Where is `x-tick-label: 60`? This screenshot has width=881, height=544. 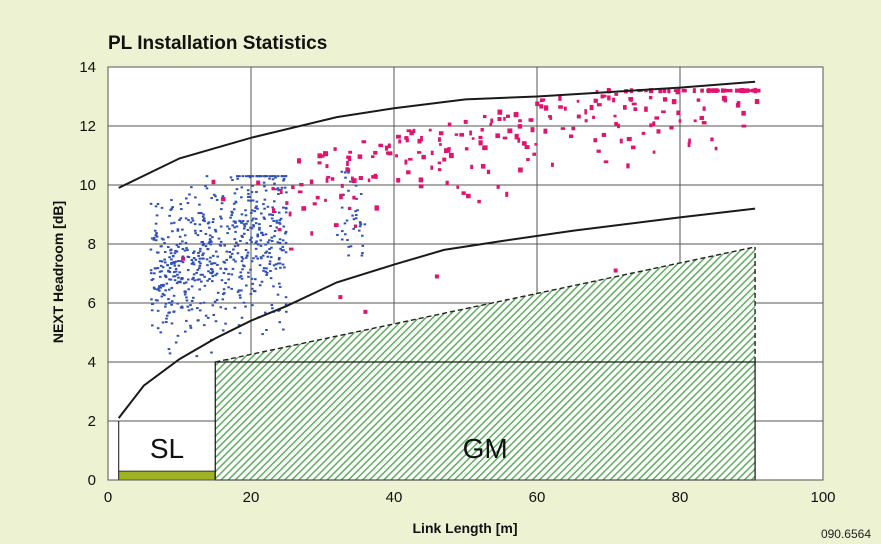 x-tick-label: 60 is located at coordinates (537, 497).